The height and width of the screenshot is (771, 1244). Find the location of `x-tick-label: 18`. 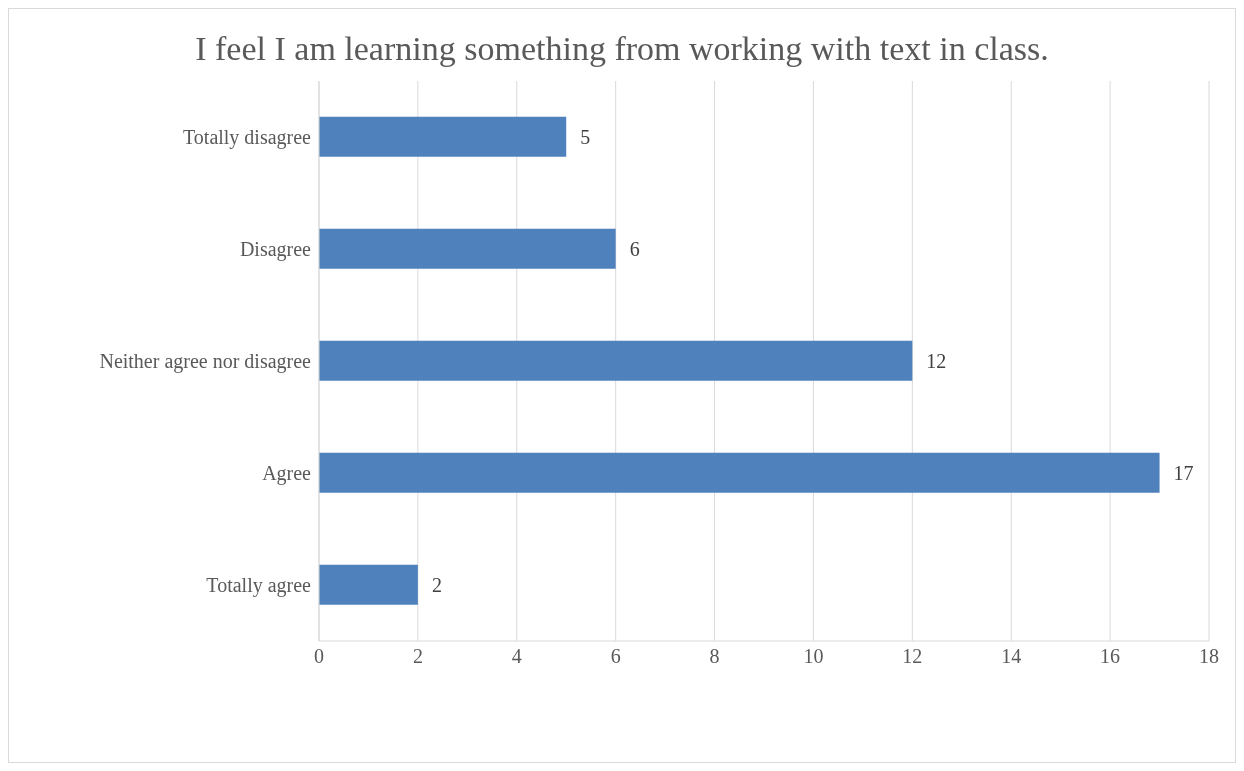

x-tick-label: 18 is located at coordinates (1209, 656).